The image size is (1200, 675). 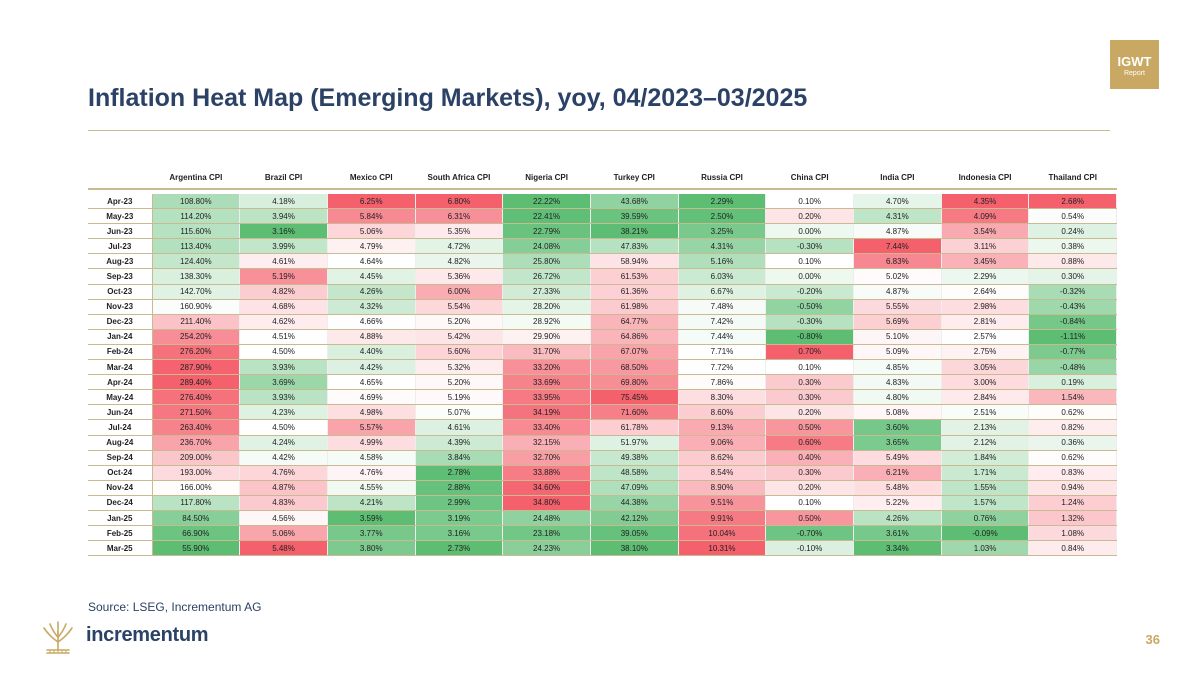 I want to click on heatmap-cell: 2.68%, so click(x=1073, y=202).